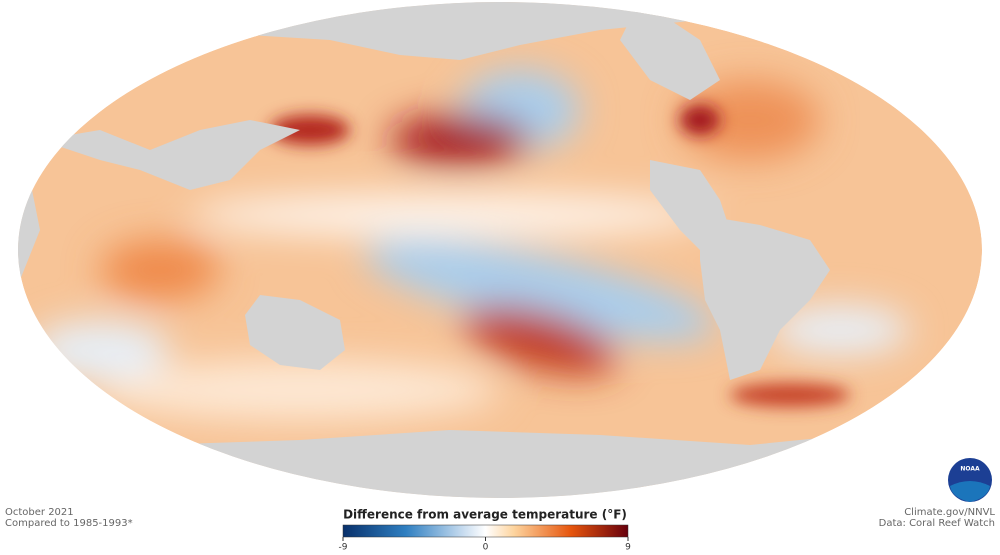  I want to click on colorbar-scale, so click(485, 531).